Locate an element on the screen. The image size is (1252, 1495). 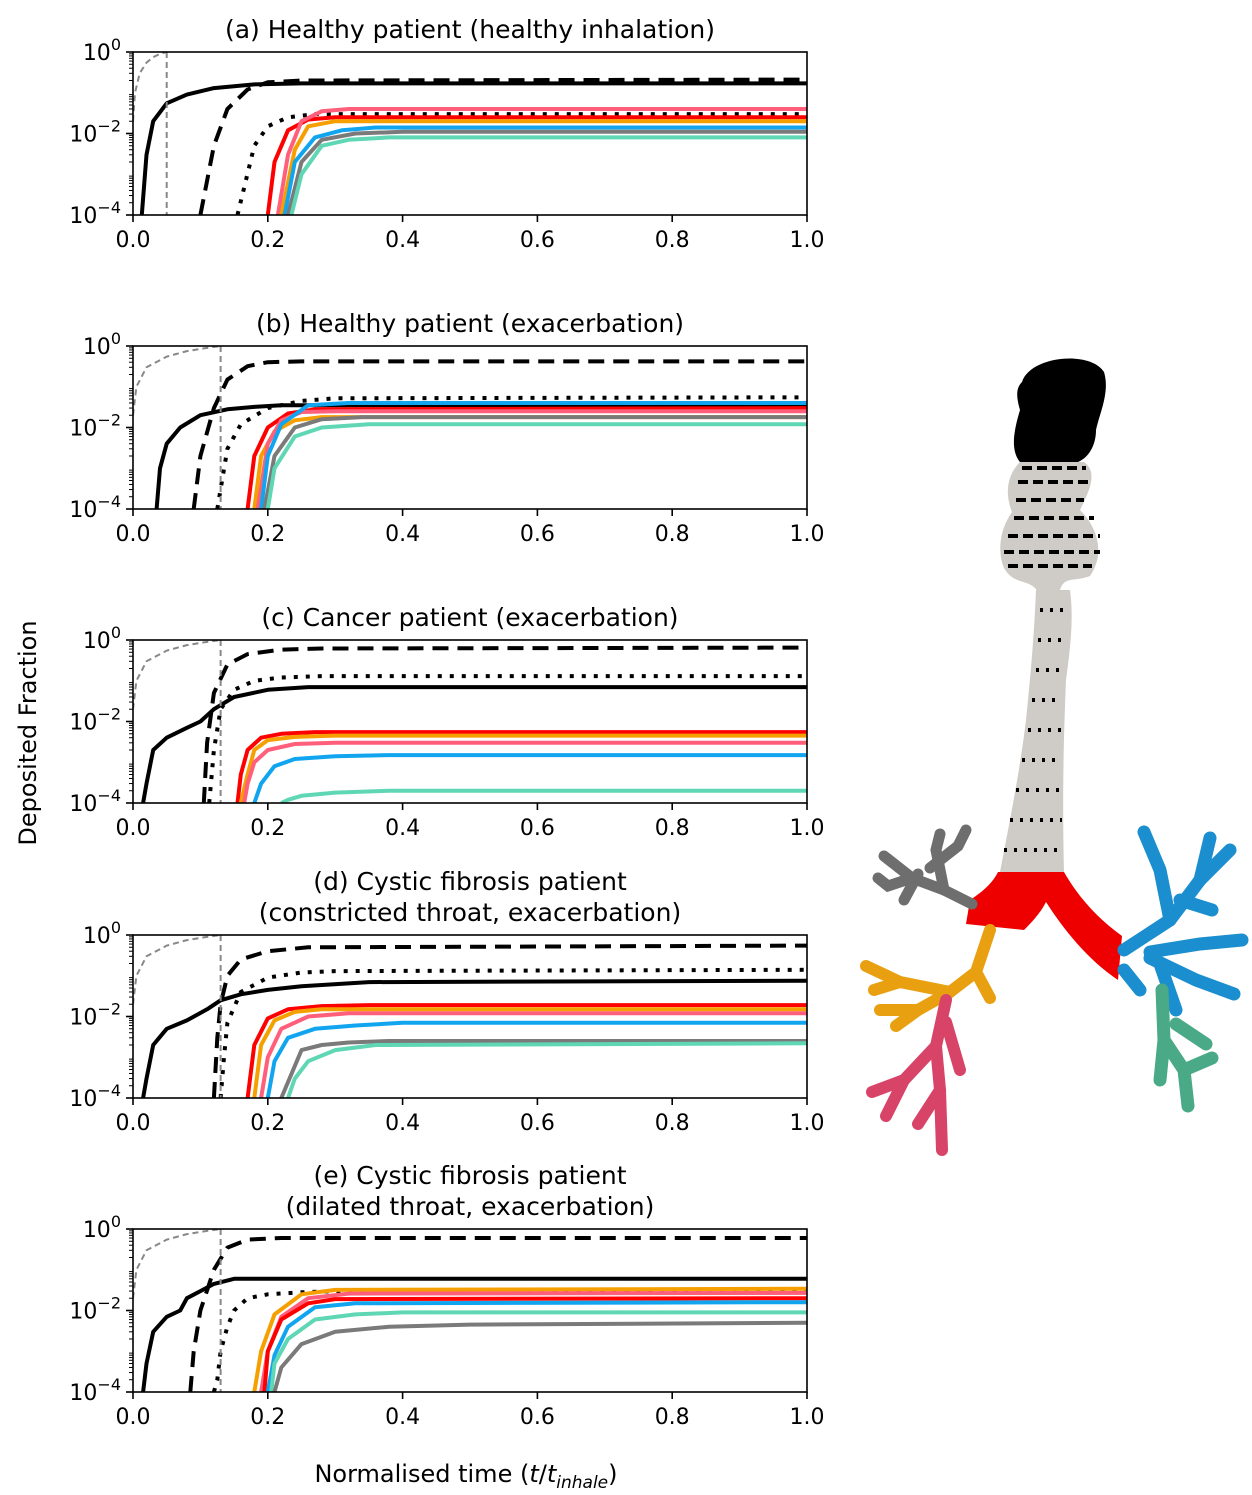
chart-title-line: (constricted throat, exacerbation) is located at coordinates (470, 912).